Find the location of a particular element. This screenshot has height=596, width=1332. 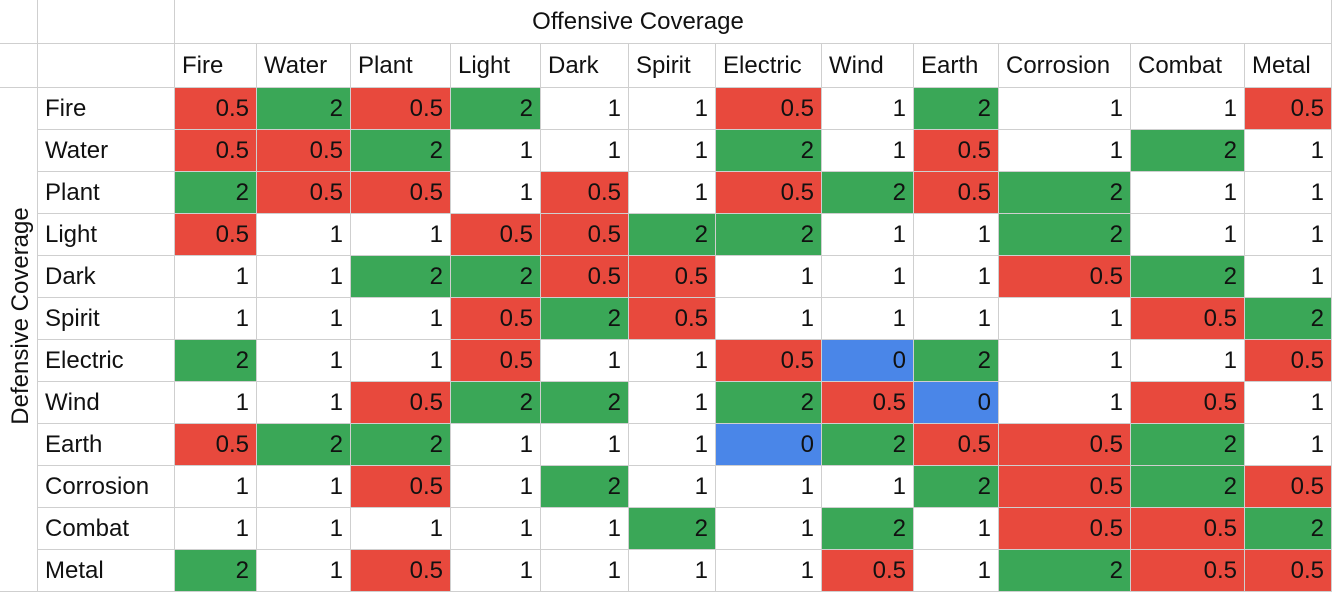

column-header: Fire is located at coordinates (216, 66).